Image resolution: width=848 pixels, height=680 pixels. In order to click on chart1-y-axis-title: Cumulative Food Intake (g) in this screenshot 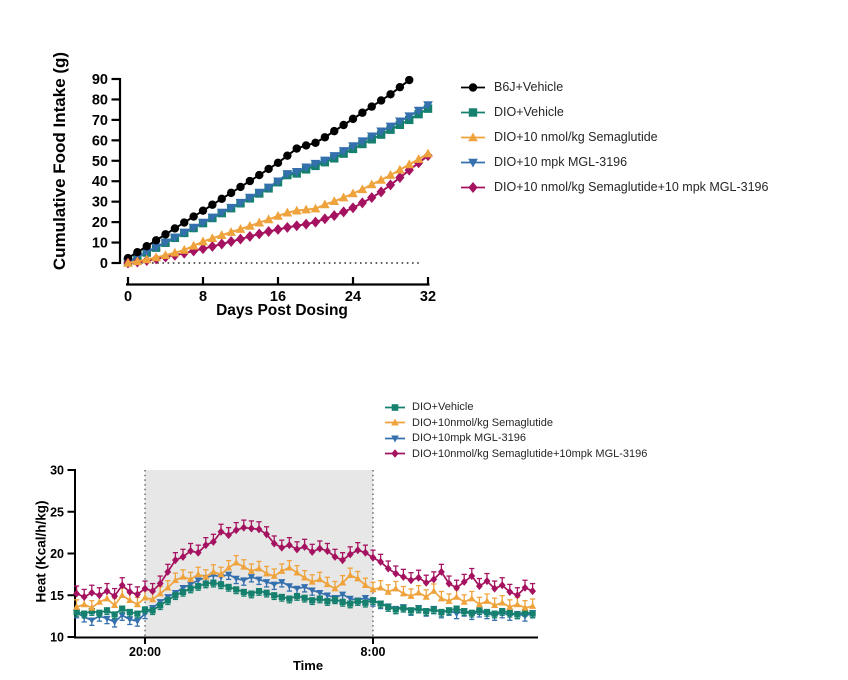, I will do `click(59, 161)`.